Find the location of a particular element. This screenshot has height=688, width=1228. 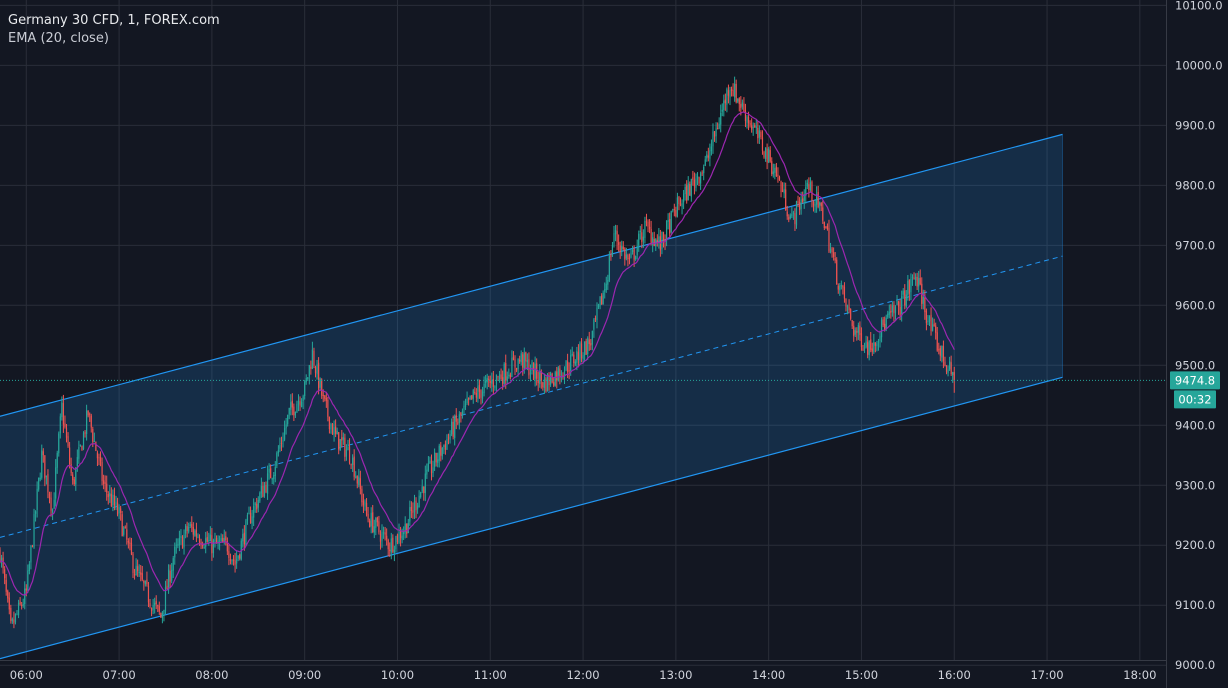

ema-legend: EMA (20, close) is located at coordinates (58, 38).